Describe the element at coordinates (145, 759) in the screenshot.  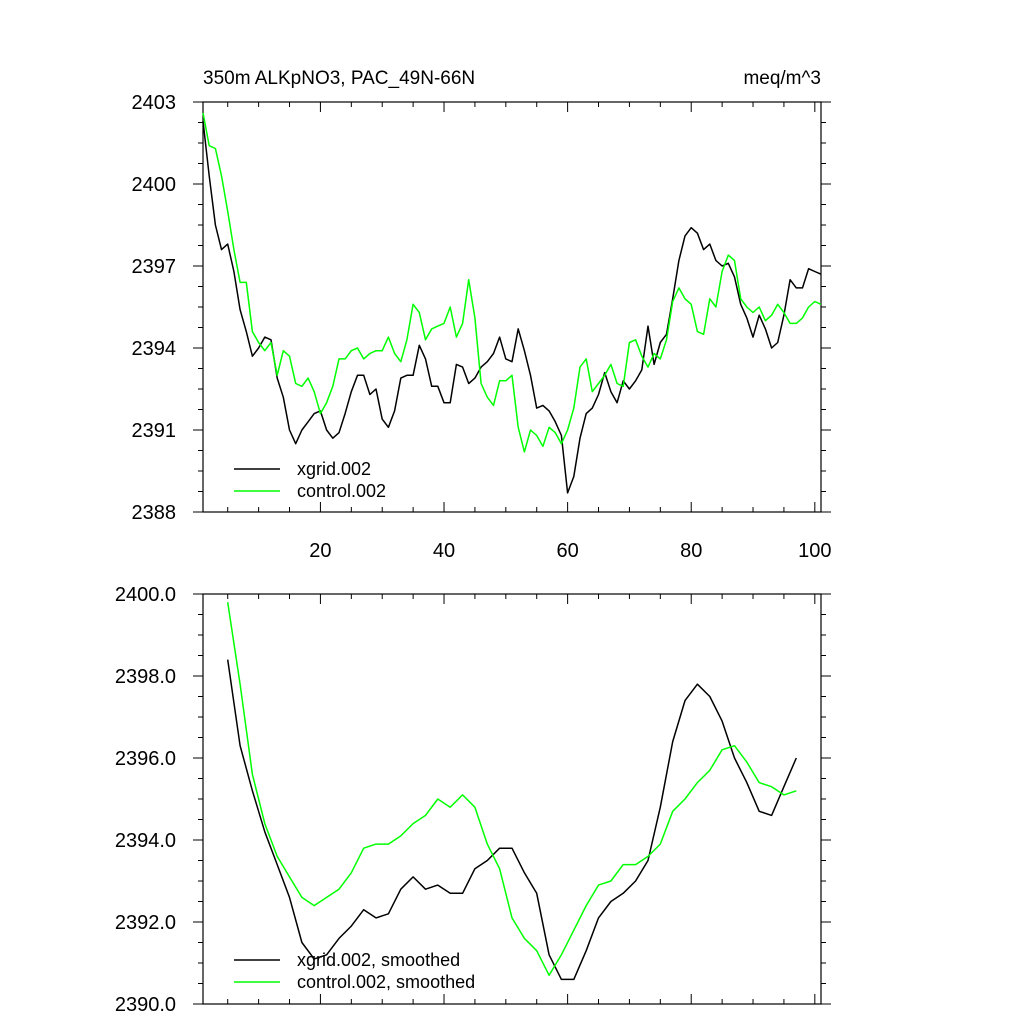
I see `y-tick-label: 2396.0` at that location.